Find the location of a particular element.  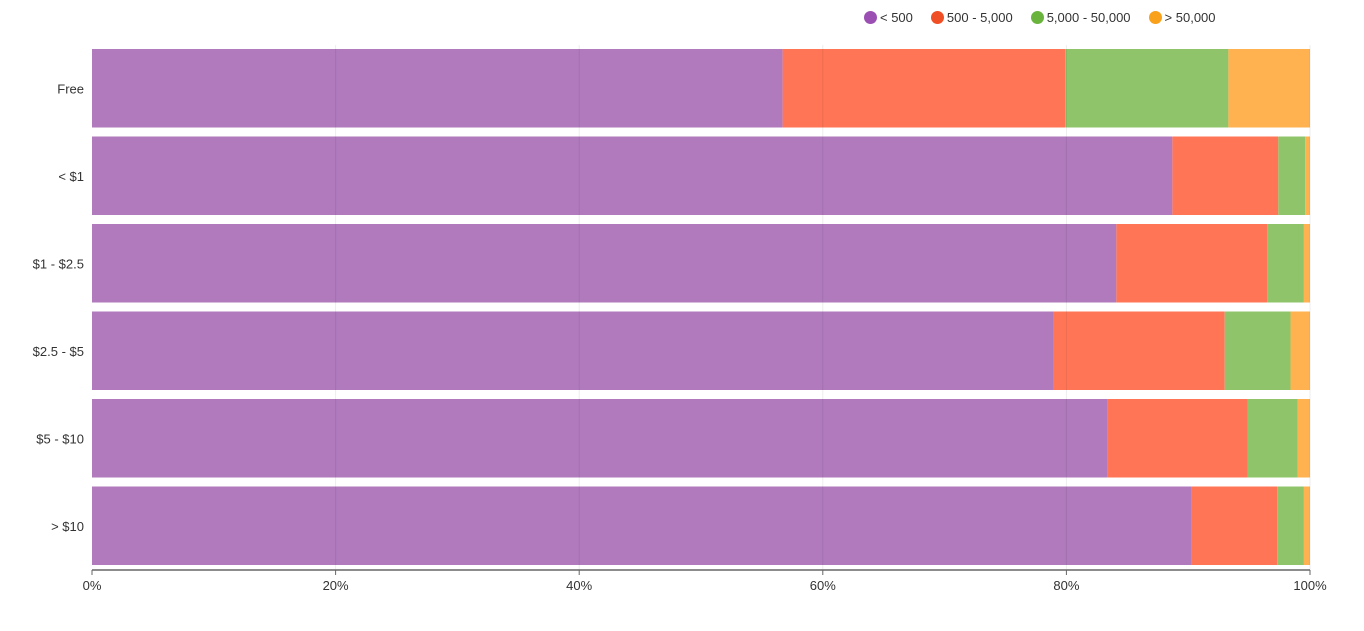

legend-item: > 50,000 is located at coordinates (1182, 17).